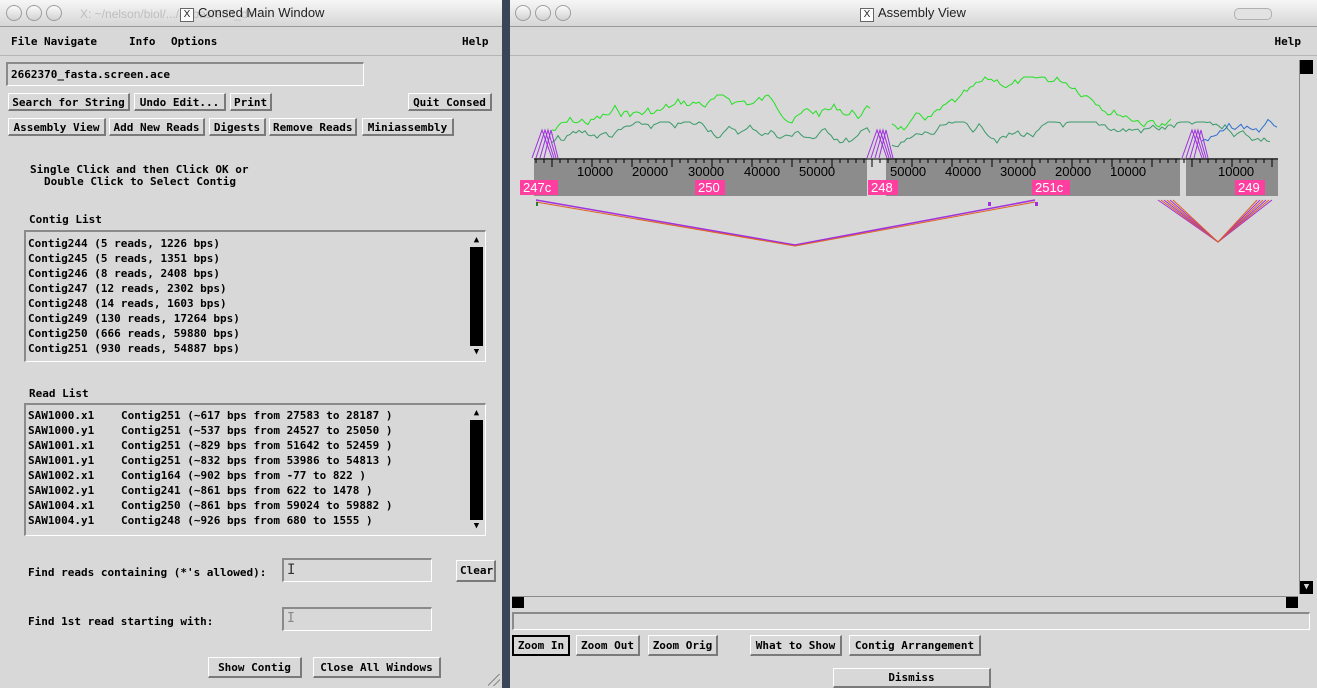  Describe the element at coordinates (908, 171) in the screenshot. I see `tick-label-contig251c: 50000` at that location.